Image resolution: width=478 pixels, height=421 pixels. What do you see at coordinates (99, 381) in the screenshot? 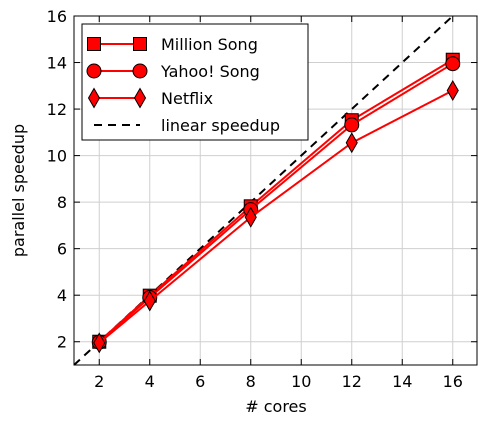
I see `x-tick-label: 2` at bounding box center [99, 381].